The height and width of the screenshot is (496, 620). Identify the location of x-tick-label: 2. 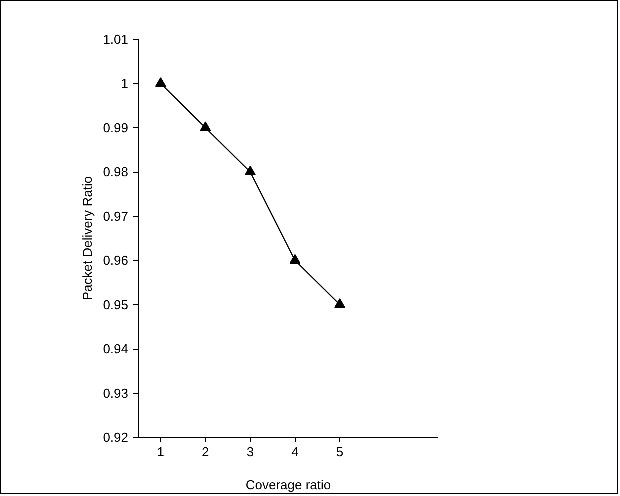
(206, 452).